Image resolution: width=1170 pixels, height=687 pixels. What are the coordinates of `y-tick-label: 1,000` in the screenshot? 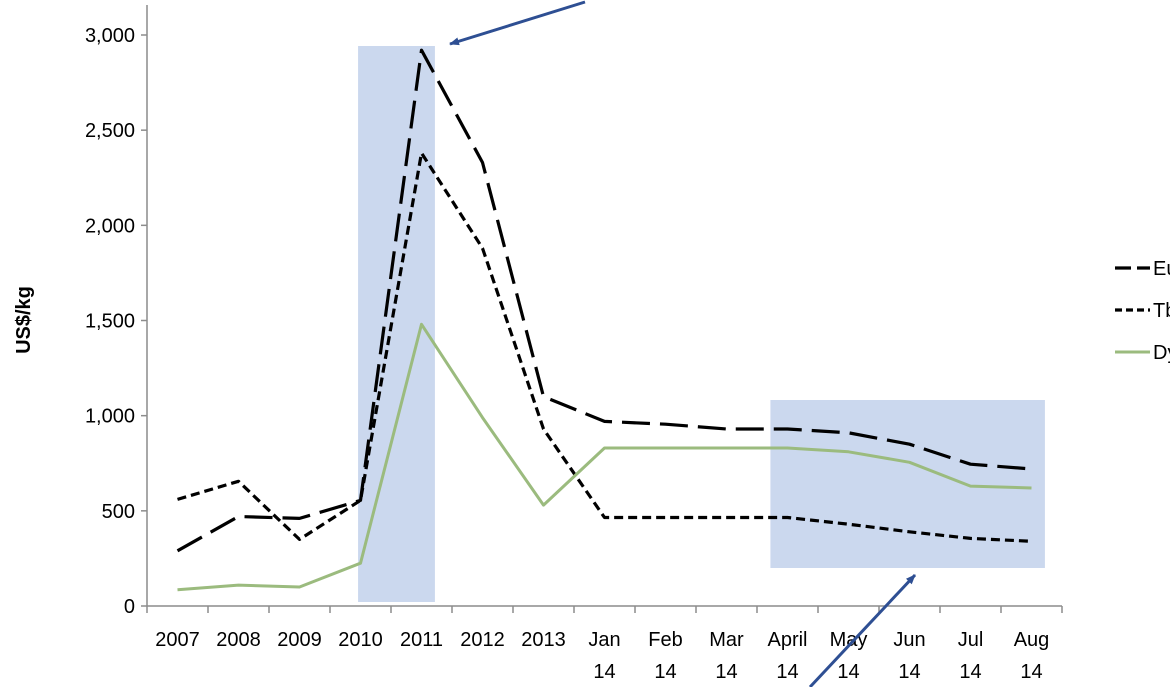 It's located at (110, 417).